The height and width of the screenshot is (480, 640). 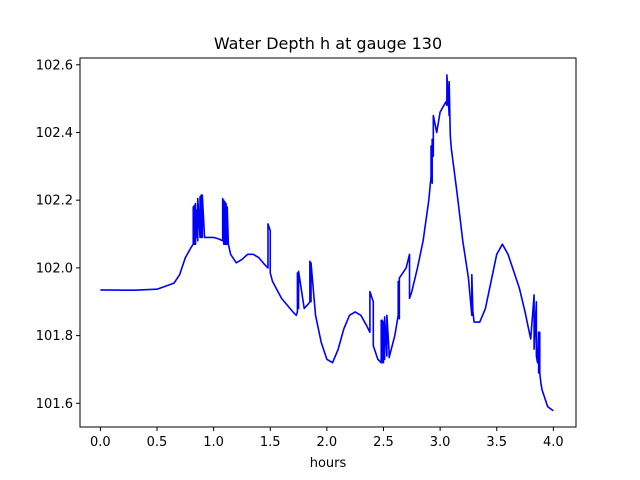 I want to click on chart-title: Water Depth h at gauge 130, so click(x=328, y=43).